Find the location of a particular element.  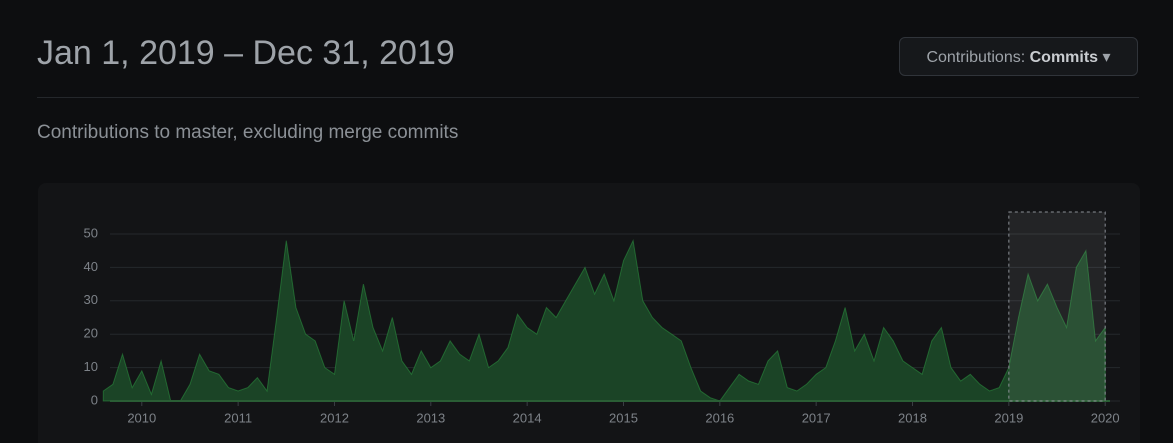

y-tick-label: 40 is located at coordinates (91, 266).